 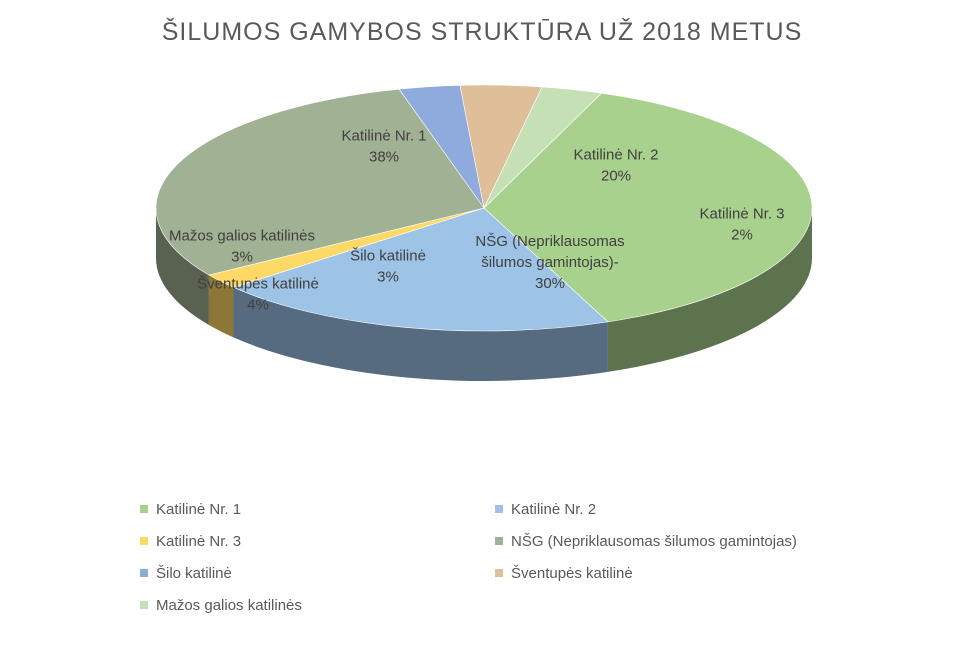 What do you see at coordinates (258, 284) in the screenshot?
I see `data-label-6-line-1: Šventupės katilinė` at bounding box center [258, 284].